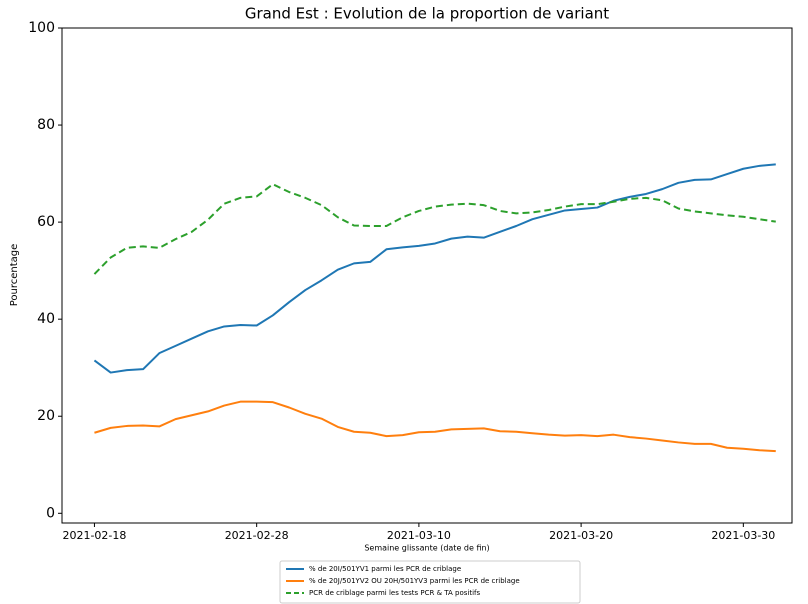  I want to click on y-tick-label: 100, so click(41, 28).